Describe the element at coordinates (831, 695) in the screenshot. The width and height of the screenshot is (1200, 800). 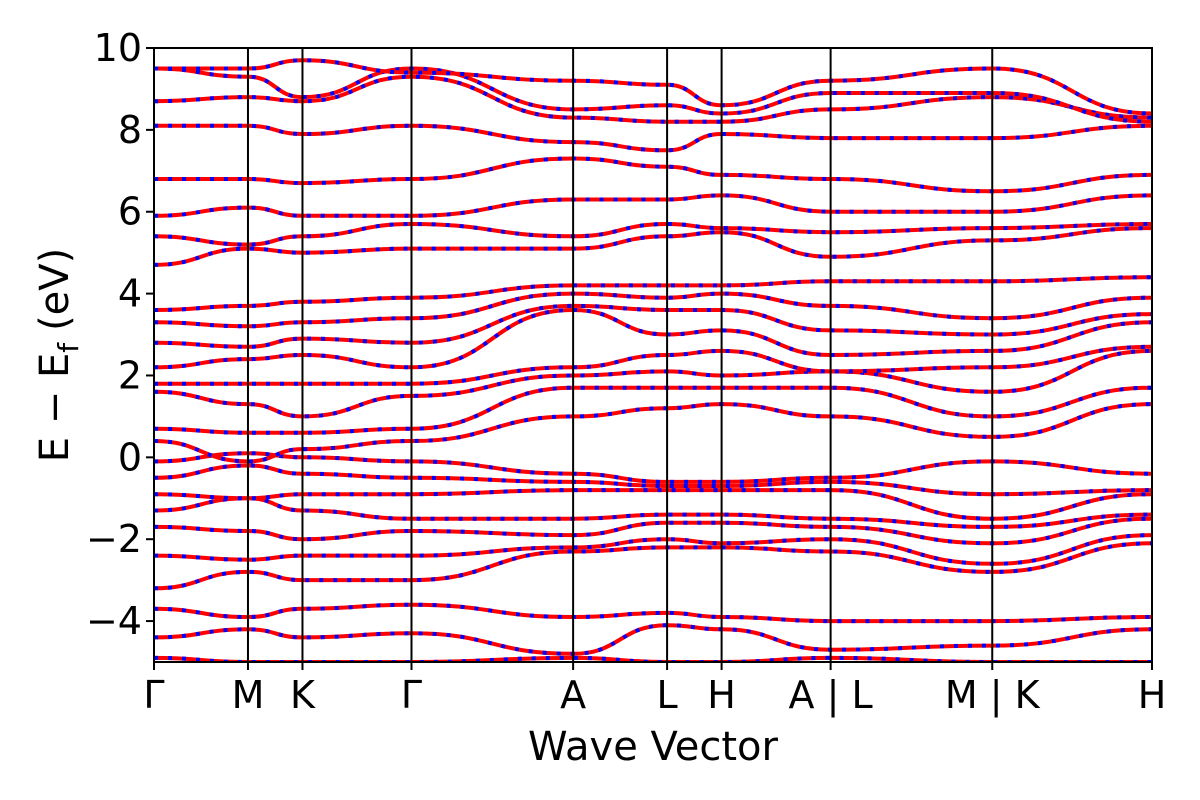
I see `x-tick-label-7: A | L` at that location.